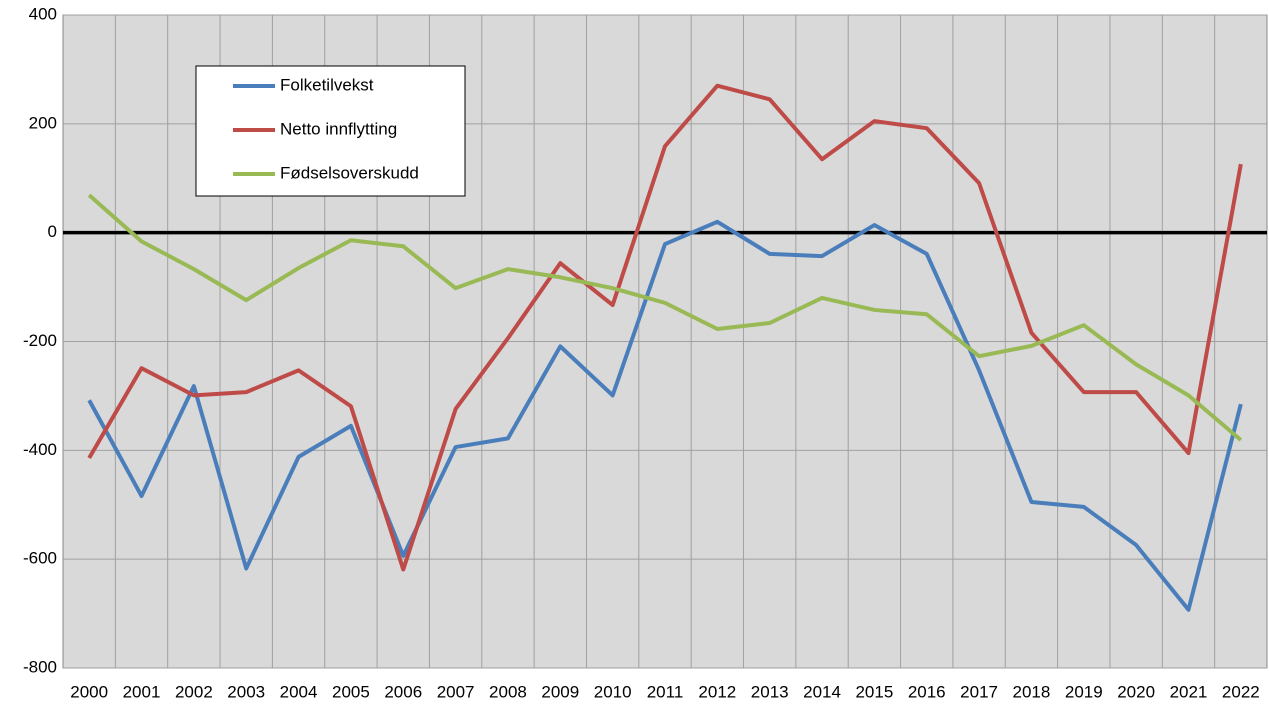 Image resolution: width=1269 pixels, height=707 pixels. What do you see at coordinates (822, 691) in the screenshot?
I see `x-tick-label: 2014` at bounding box center [822, 691].